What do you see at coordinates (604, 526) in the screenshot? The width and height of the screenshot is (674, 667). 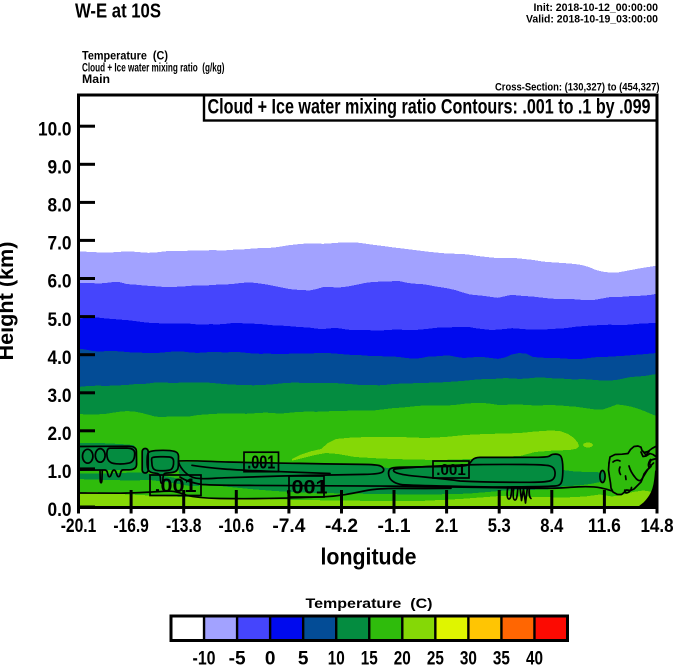 I see `svg-text: 11.6` at bounding box center [604, 526].